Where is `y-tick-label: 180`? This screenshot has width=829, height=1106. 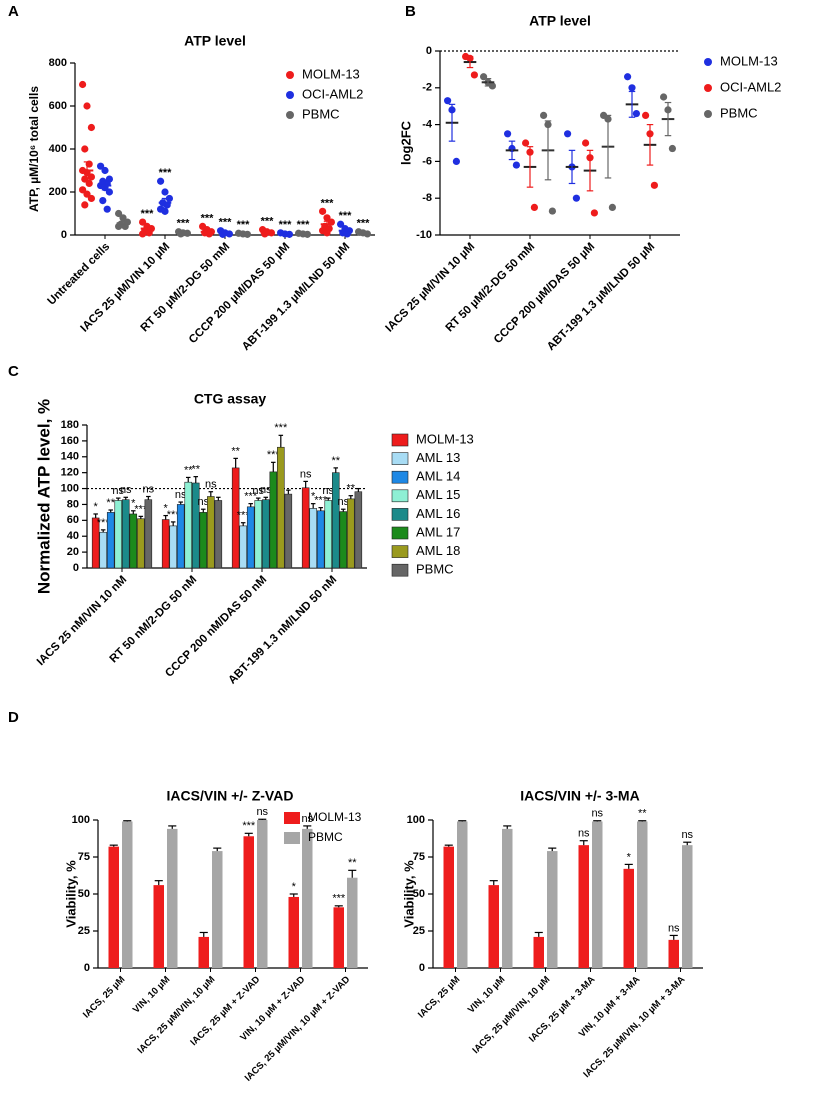
y-tick-label: 180 is located at coordinates (70, 425).